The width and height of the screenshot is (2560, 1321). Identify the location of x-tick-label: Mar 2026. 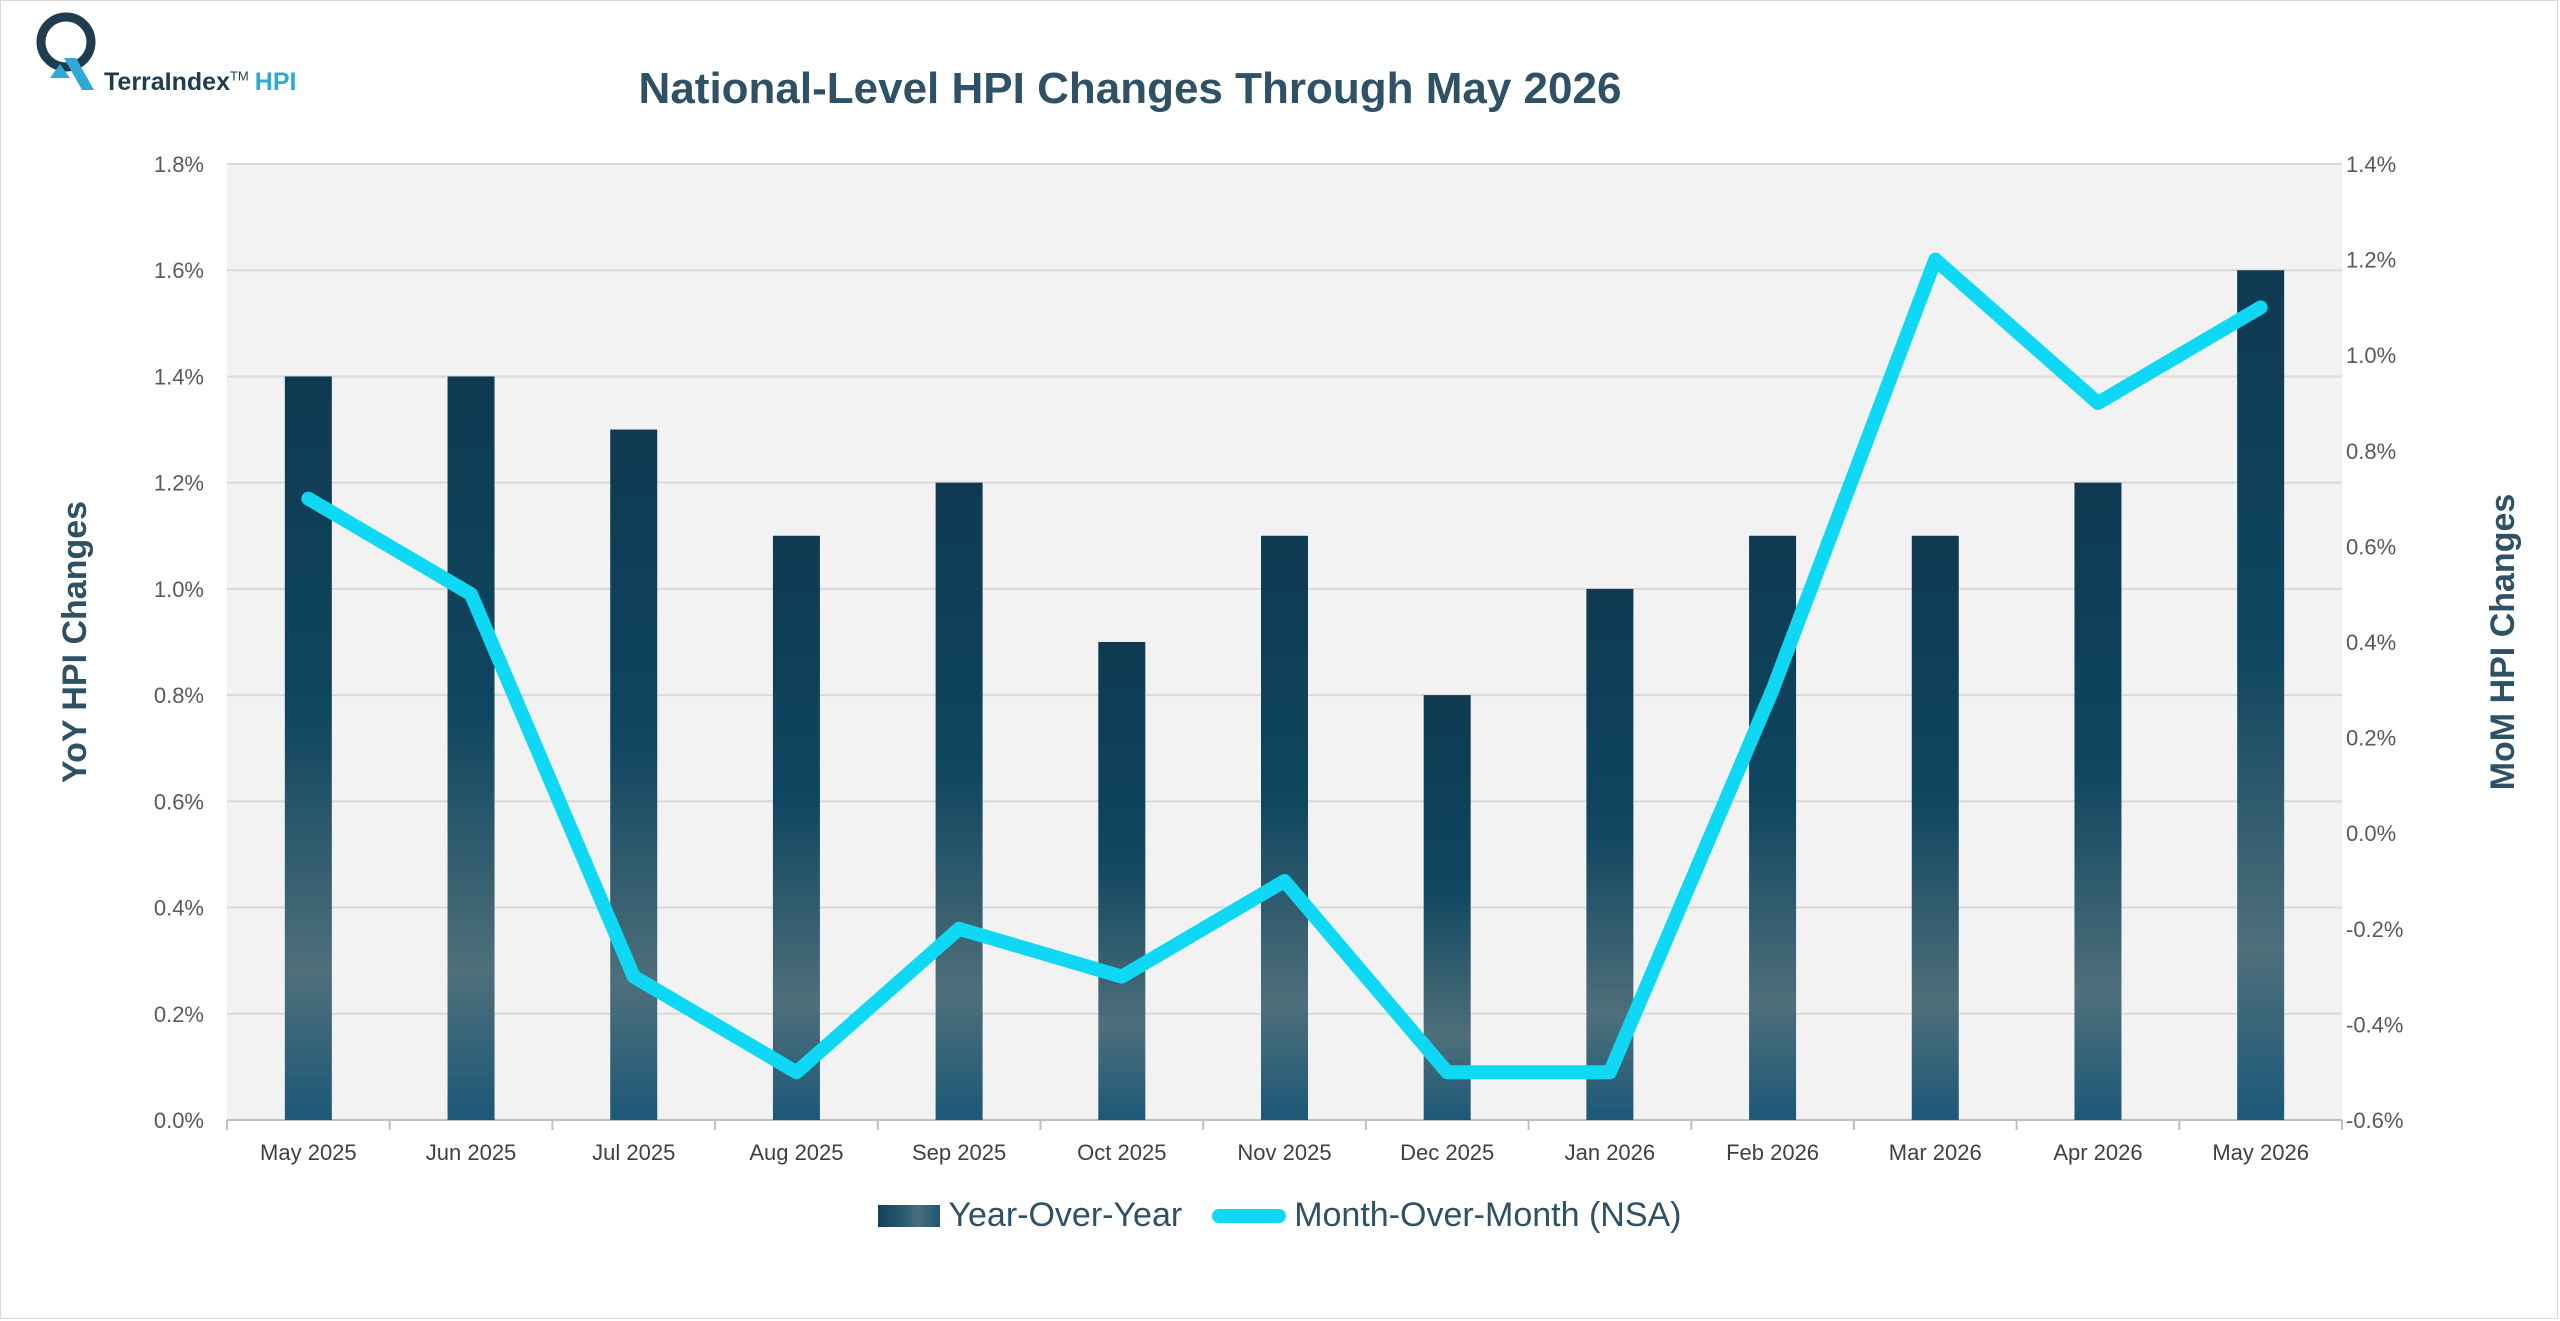
(1935, 1152).